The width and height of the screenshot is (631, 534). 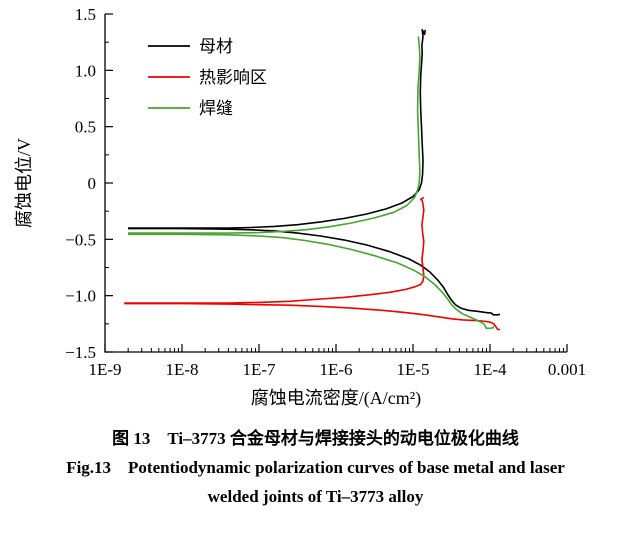 I want to click on curve-weld-seam-cathodic, so click(x=311, y=281).